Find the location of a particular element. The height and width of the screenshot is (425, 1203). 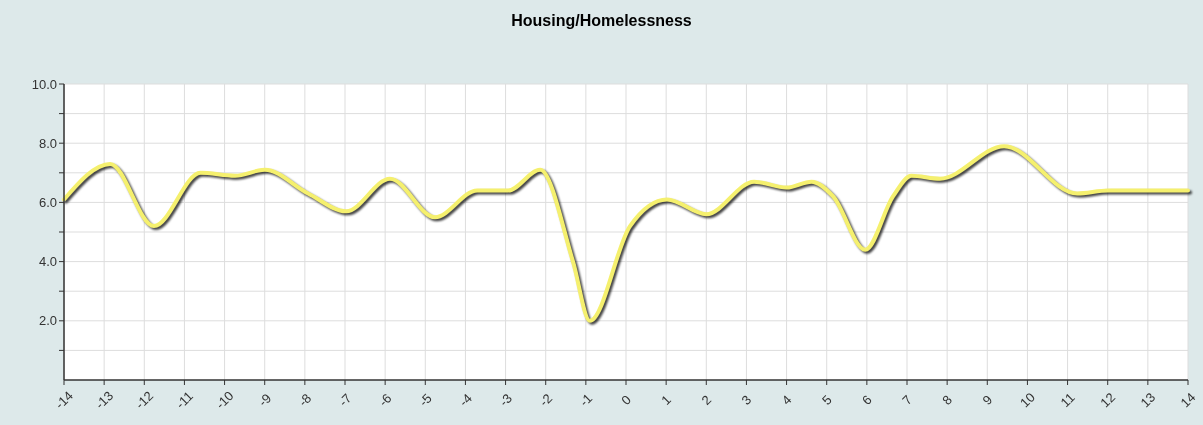

x-tick-label: 2 is located at coordinates (706, 400).